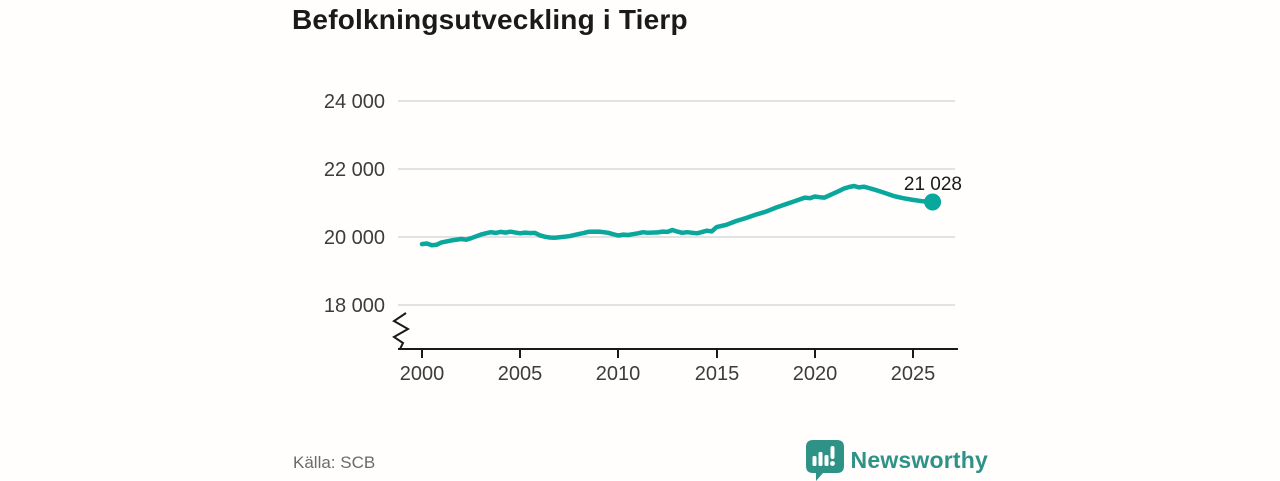 The height and width of the screenshot is (481, 1280). I want to click on y-axis-labels: 24 000 22 000 20 000 18 000, so click(354, 204).